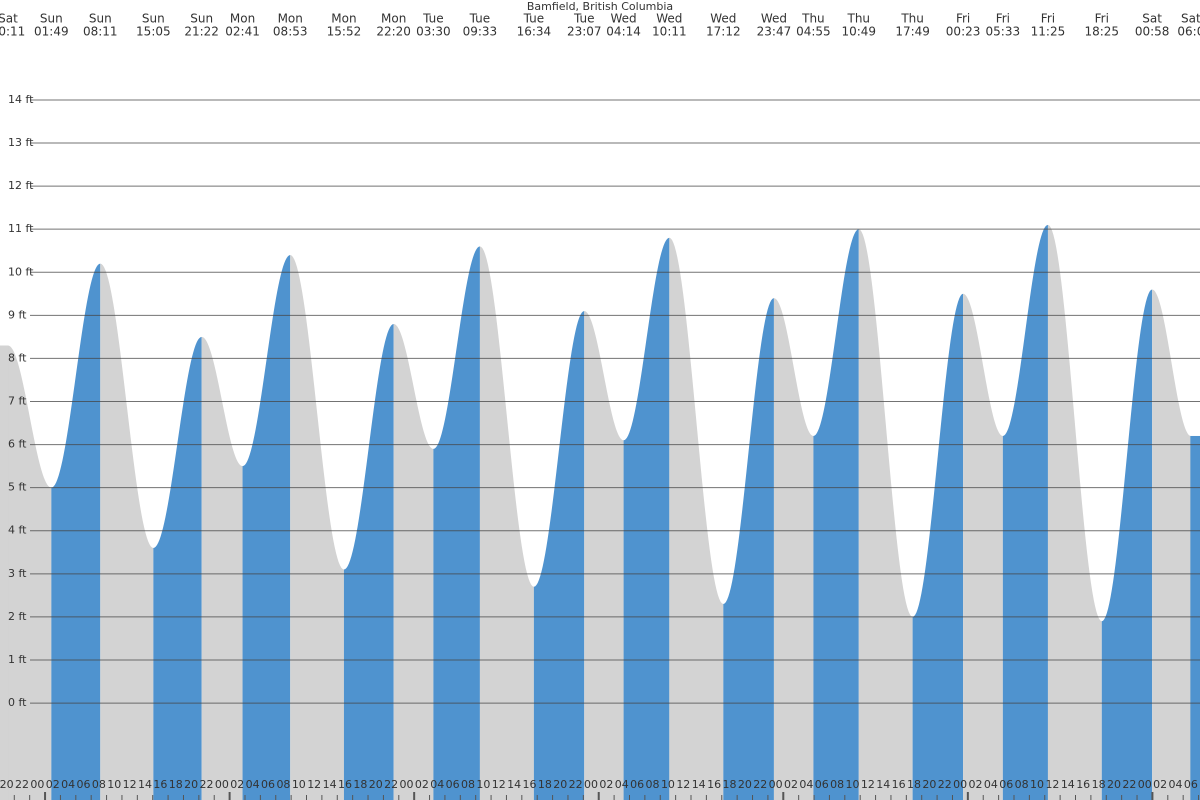 Image resolution: width=1200 pixels, height=800 pixels. What do you see at coordinates (21, 99) in the screenshot?
I see `y-tick-label: 14 ft` at bounding box center [21, 99].